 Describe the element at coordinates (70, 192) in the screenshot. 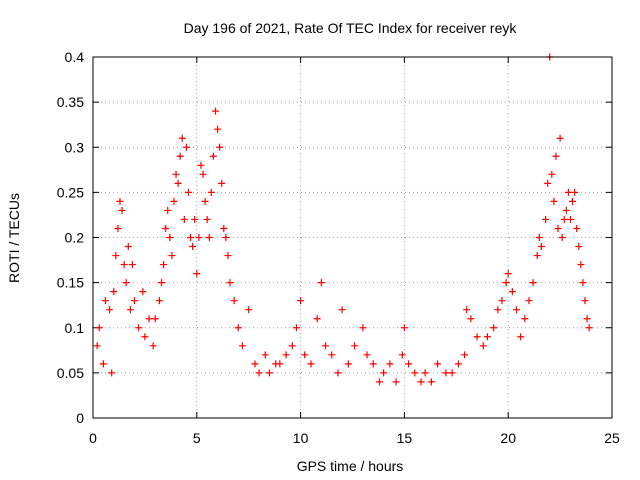

I see `y-tick-label: 0.25` at that location.